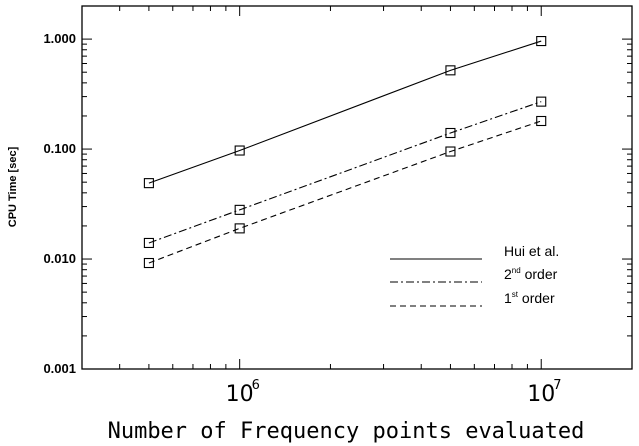 The image size is (639, 446). I want to click on legend: Hui et al. 2nd order 1st order, so click(474, 275).